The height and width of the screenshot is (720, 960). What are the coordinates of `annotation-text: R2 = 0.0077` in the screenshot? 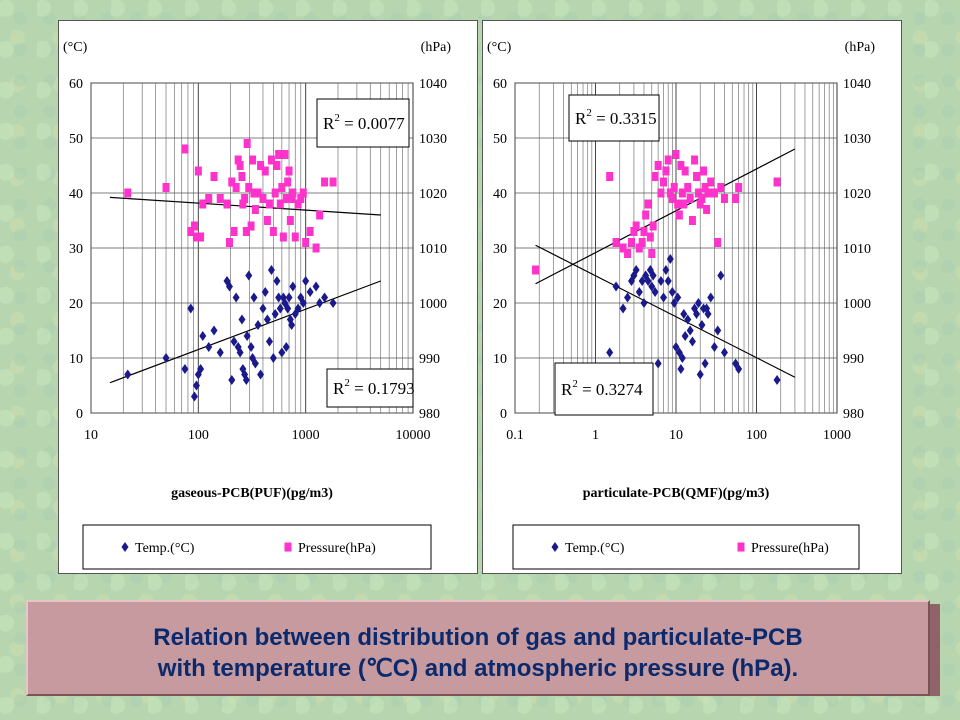 It's located at (364, 122).